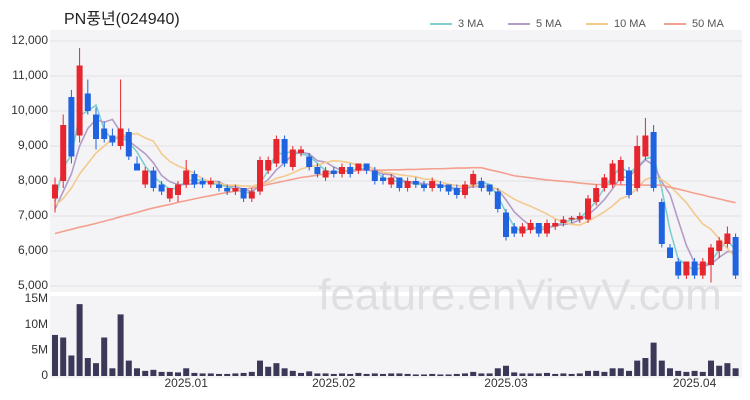 This screenshot has width=750, height=400. I want to click on x-tick-label: 2025.02, so click(334, 383).